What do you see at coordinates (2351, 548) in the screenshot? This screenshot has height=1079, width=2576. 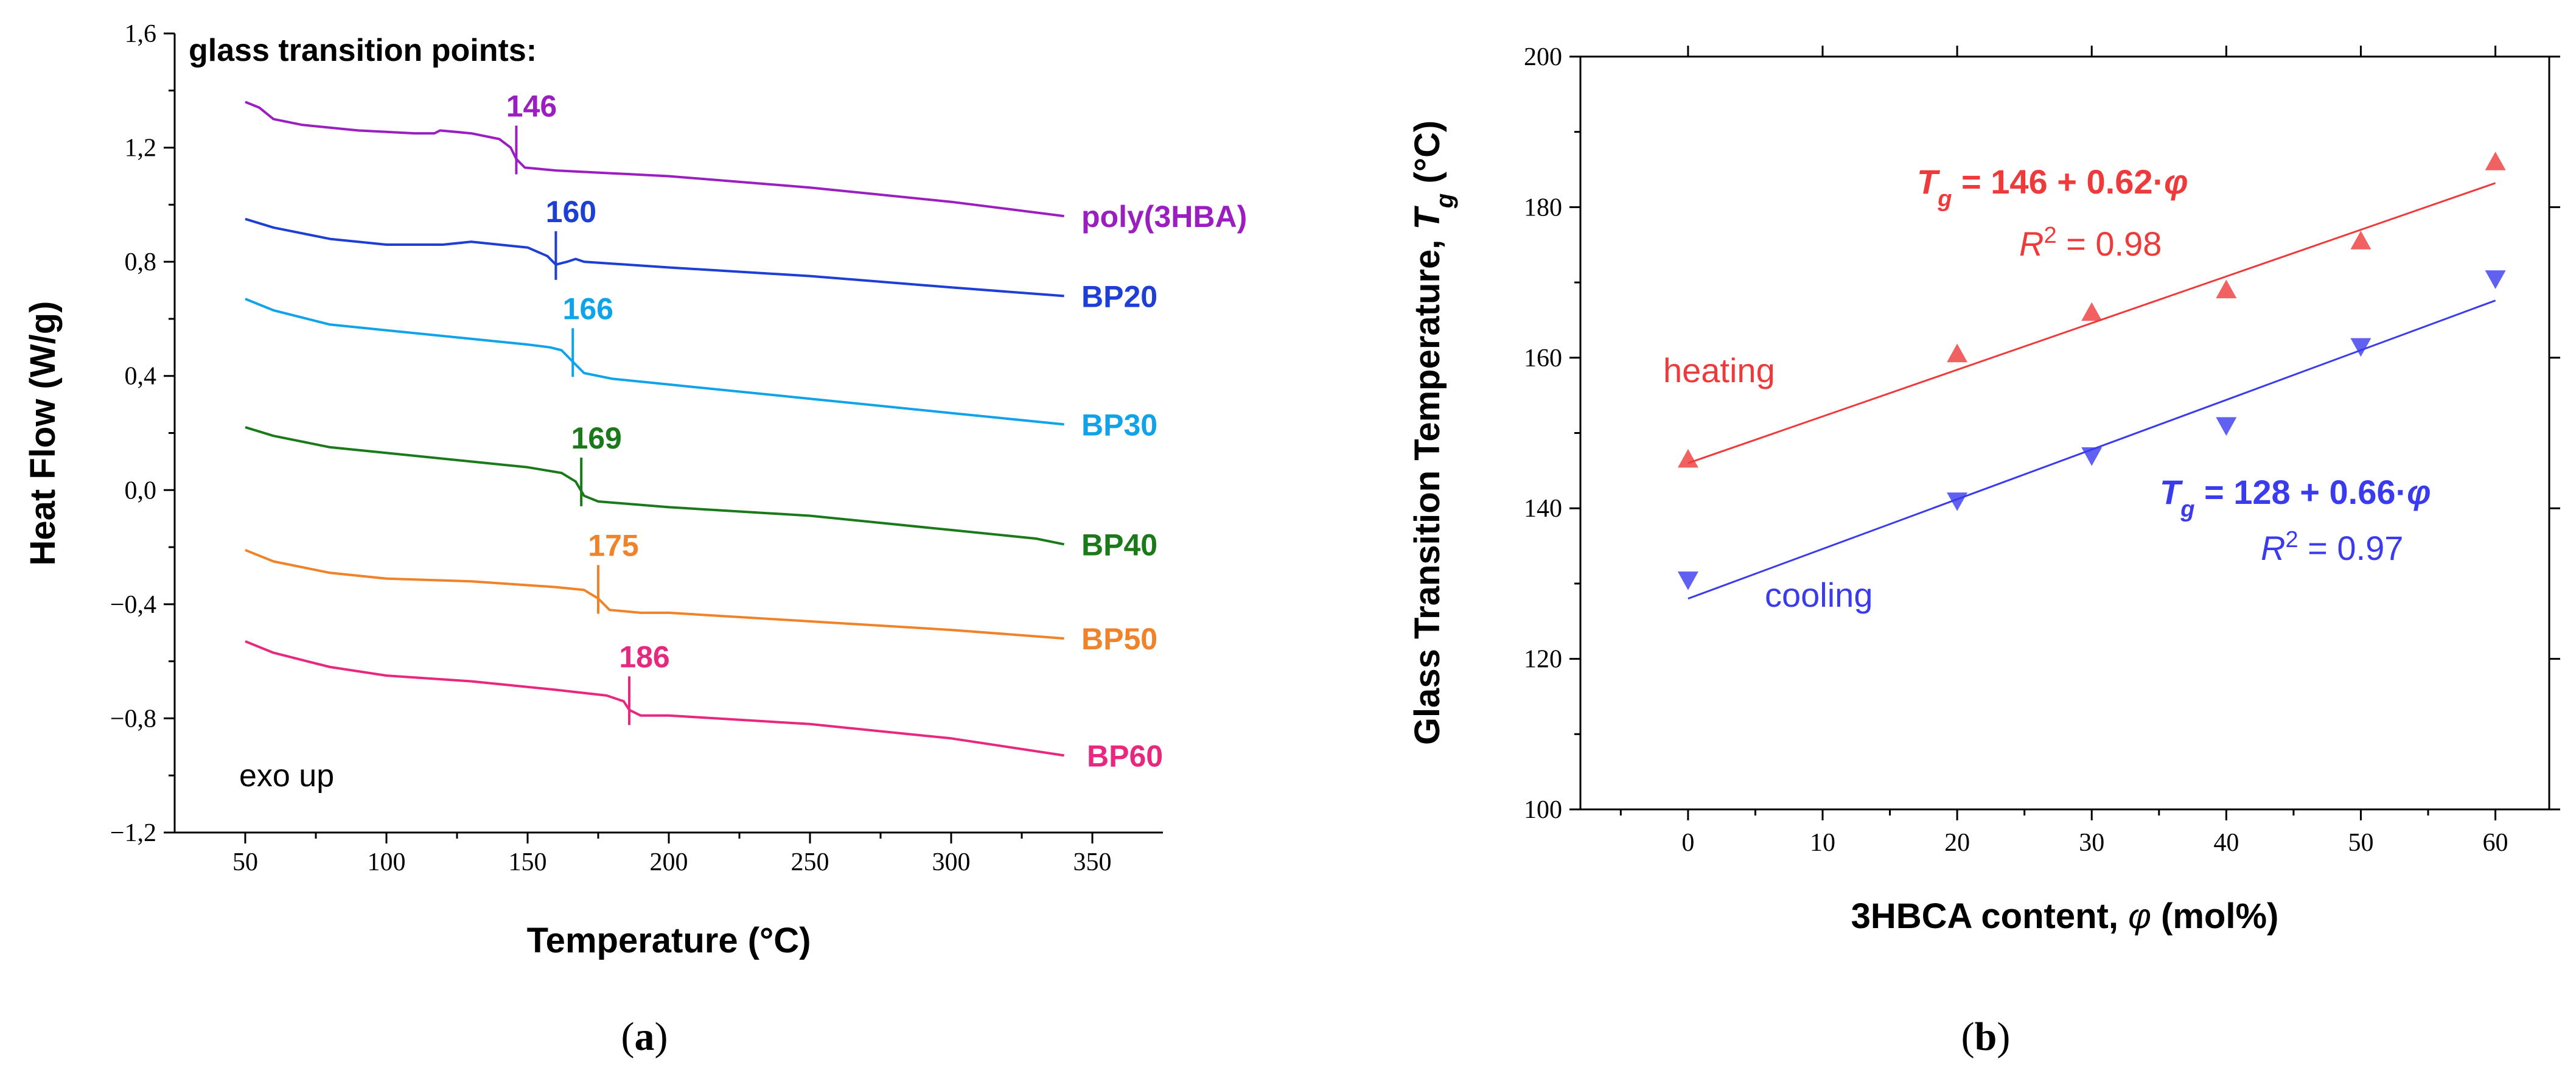 I see `b-cooling-r2-rest: = 0.97` at bounding box center [2351, 548].